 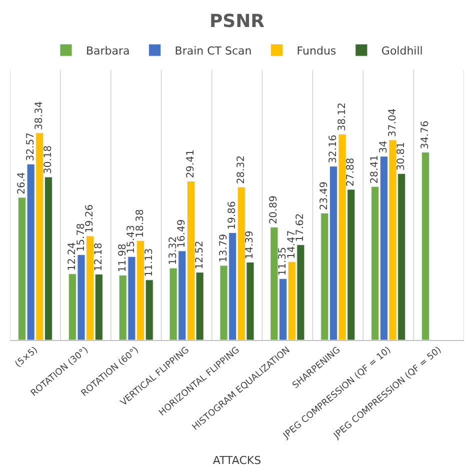 What do you see at coordinates (149, 262) in the screenshot?
I see `data-label: 11.13` at bounding box center [149, 262].